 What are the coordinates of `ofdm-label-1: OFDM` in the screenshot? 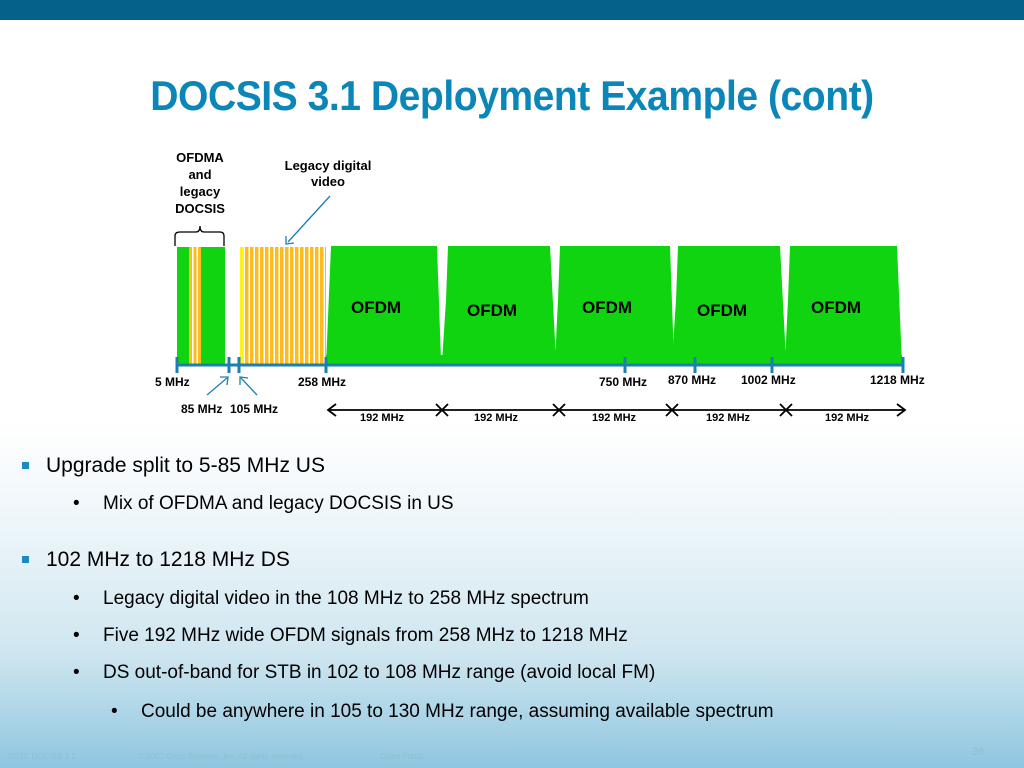 It's located at (376, 307).